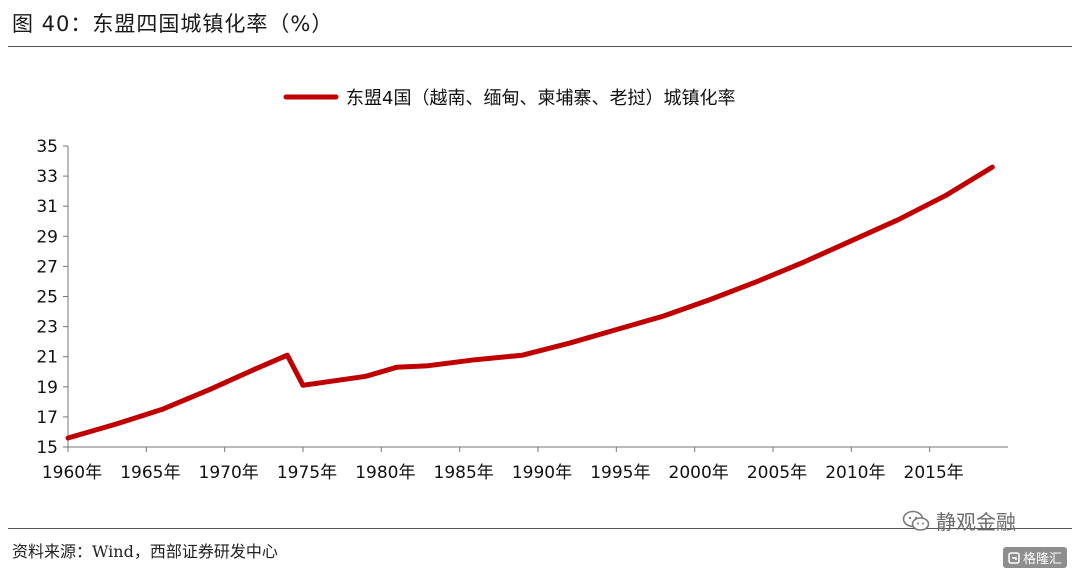 The height and width of the screenshot is (571, 1080). Describe the element at coordinates (540, 46) in the screenshot. I see `top-divider` at that location.